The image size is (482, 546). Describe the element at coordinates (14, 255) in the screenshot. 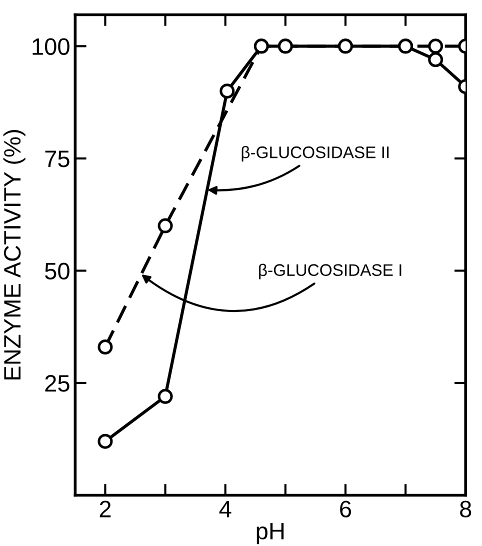

I see `y-axis-title: ENZYME ACTIVITY (%)` at that location.